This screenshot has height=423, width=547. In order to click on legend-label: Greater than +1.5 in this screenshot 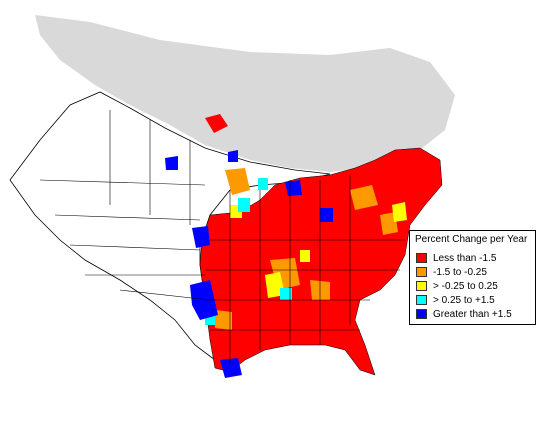, I will do `click(472, 314)`.